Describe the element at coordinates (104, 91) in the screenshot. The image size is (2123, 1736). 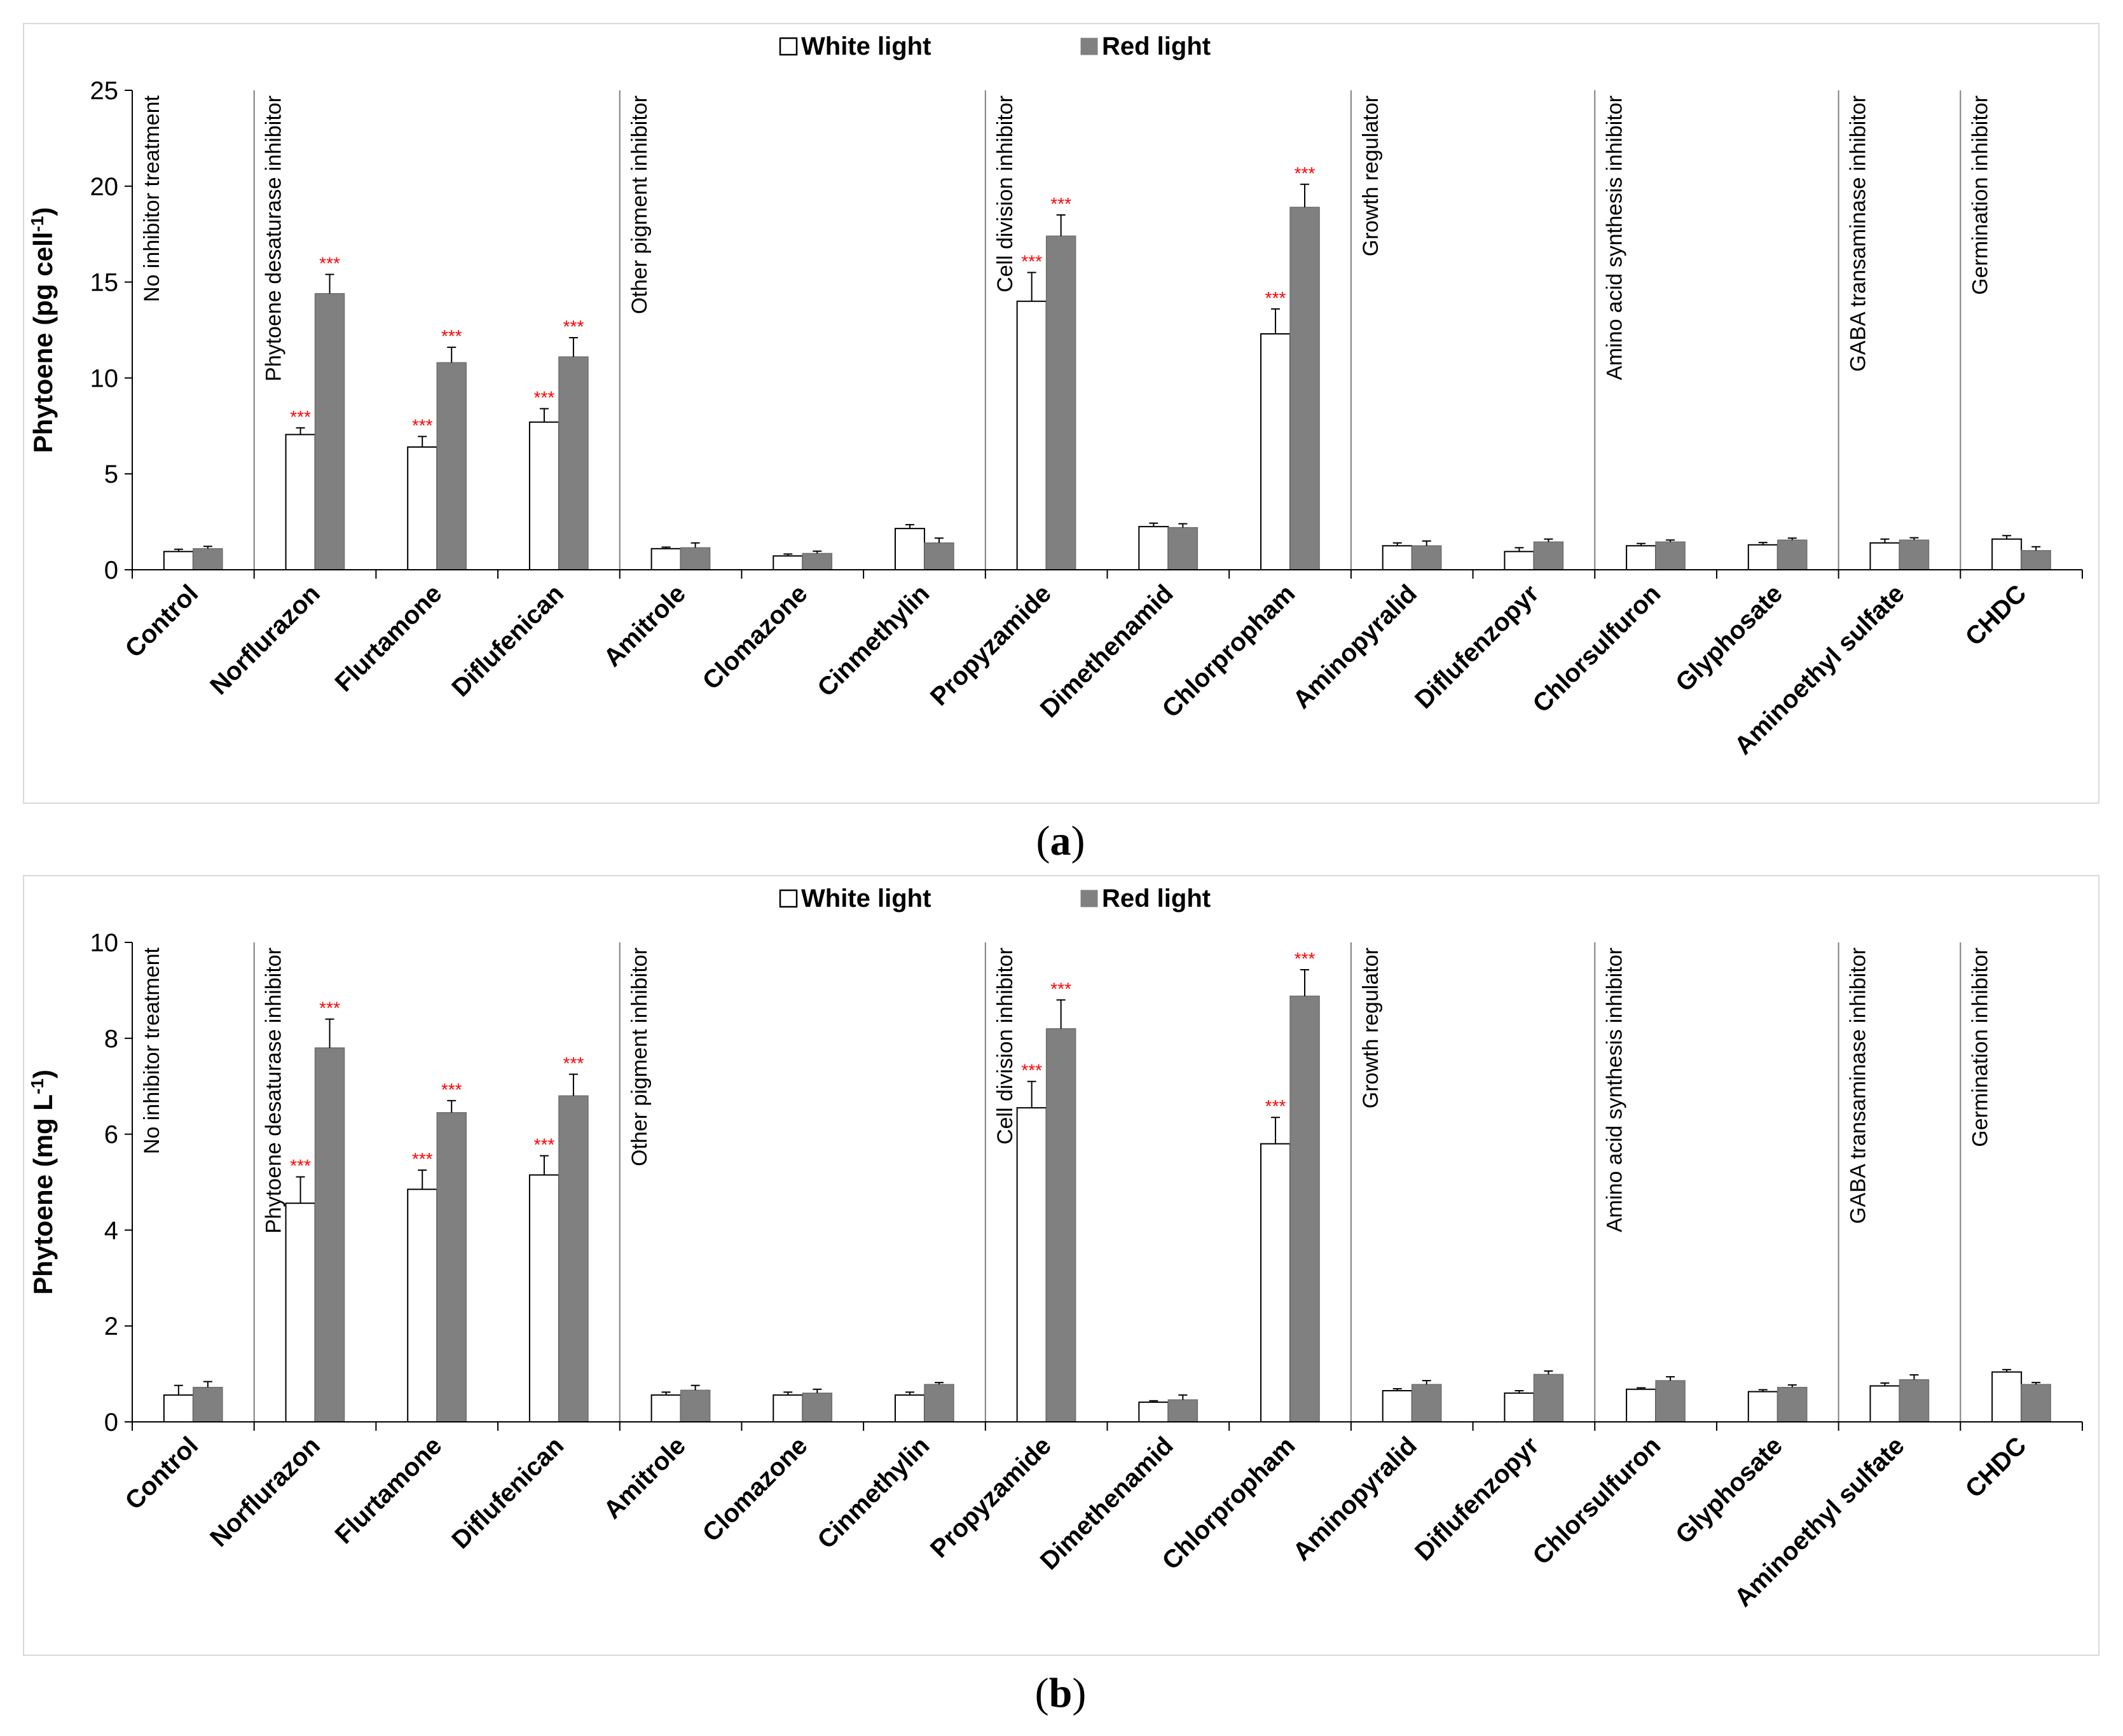
I see `y-tick-label: 25` at that location.